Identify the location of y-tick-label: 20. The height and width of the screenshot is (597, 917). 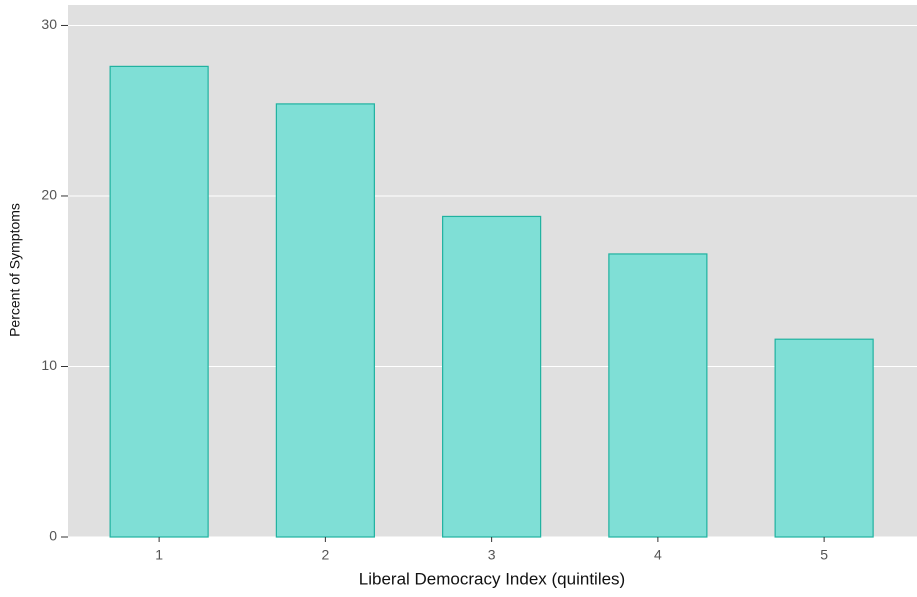
(49, 195).